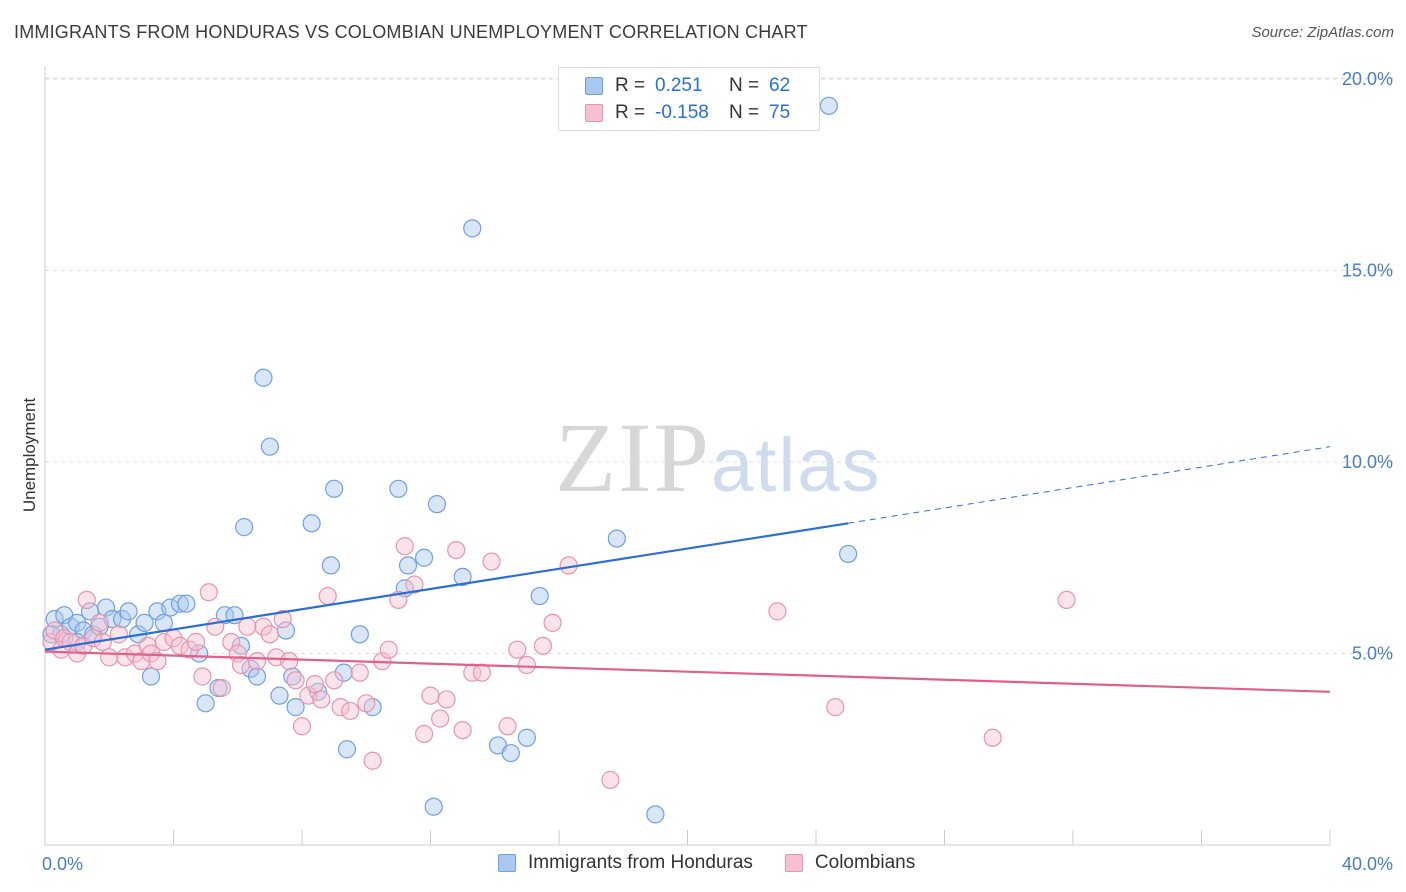  What do you see at coordinates (1322, 32) in the screenshot?
I see `source-label: Source: ZipAtlas.com` at bounding box center [1322, 32].